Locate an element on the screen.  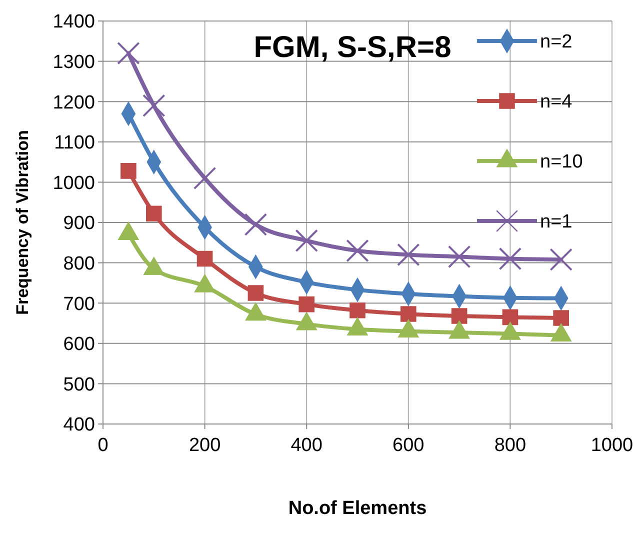
y-tick-label: 1300 is located at coordinates (73, 62).